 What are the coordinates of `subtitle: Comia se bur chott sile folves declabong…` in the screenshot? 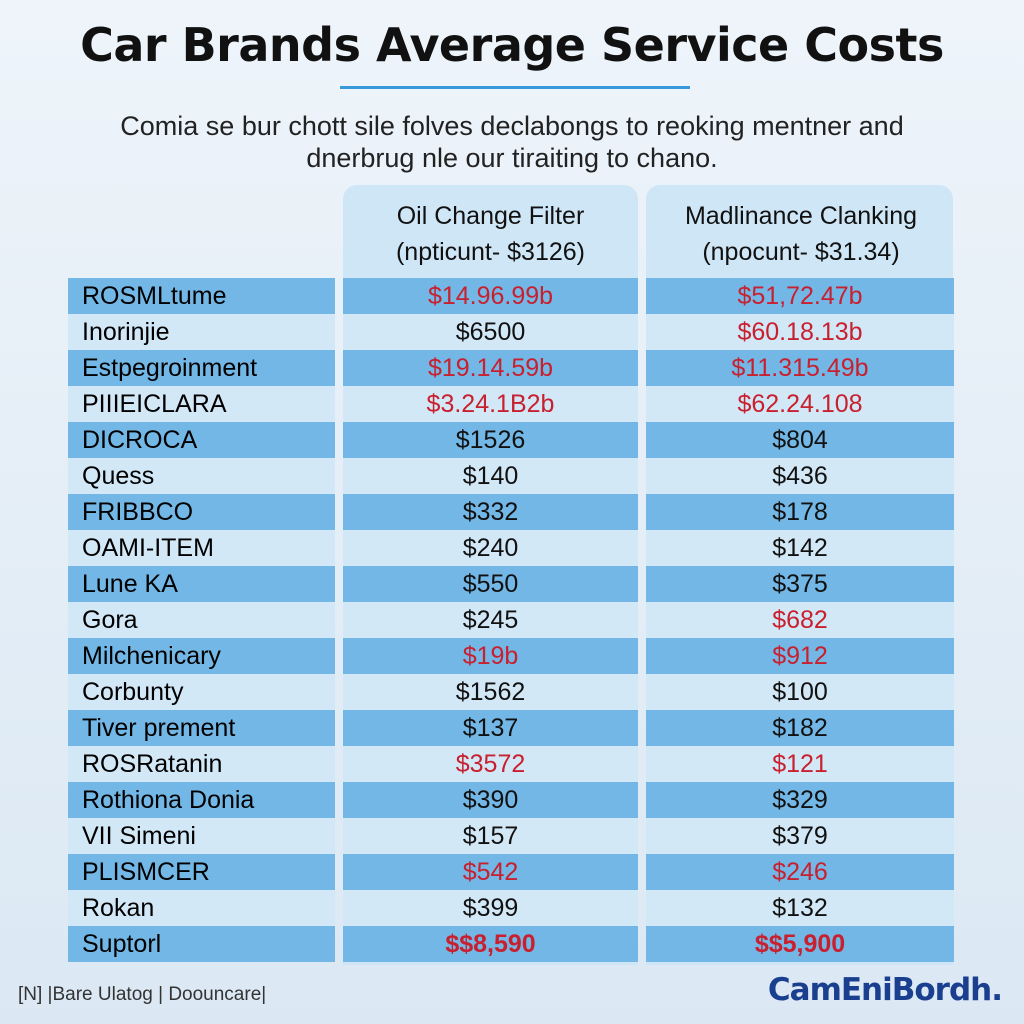 It's located at (512, 142).